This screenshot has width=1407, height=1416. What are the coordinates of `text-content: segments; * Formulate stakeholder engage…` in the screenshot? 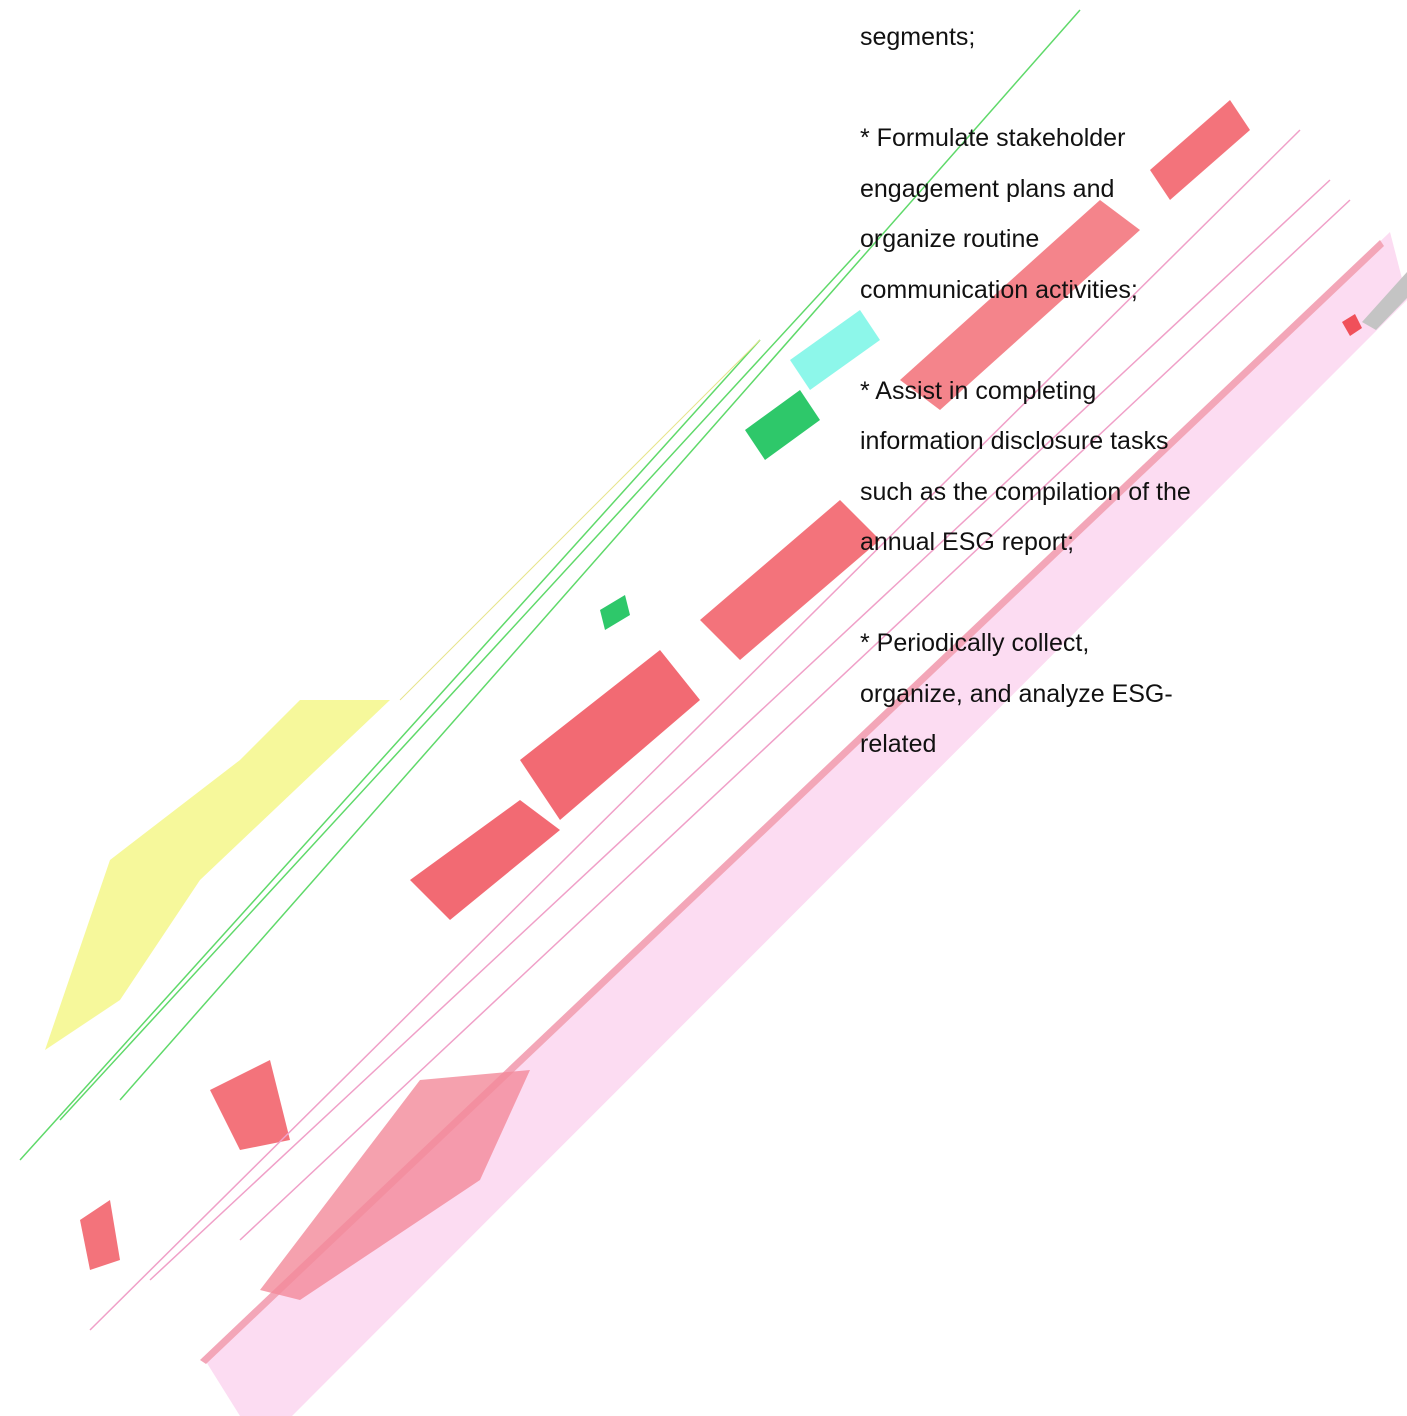 It's located at (1027, 416).